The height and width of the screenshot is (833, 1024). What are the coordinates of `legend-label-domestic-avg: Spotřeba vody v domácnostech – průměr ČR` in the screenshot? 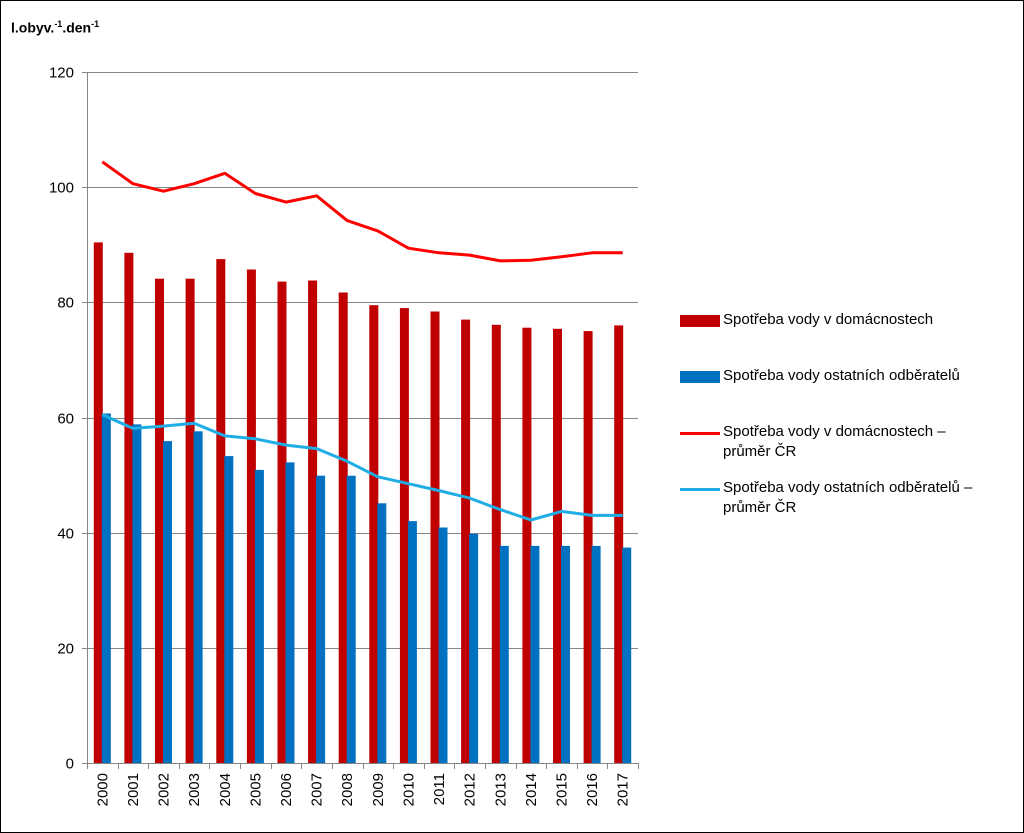 It's located at (834, 441).